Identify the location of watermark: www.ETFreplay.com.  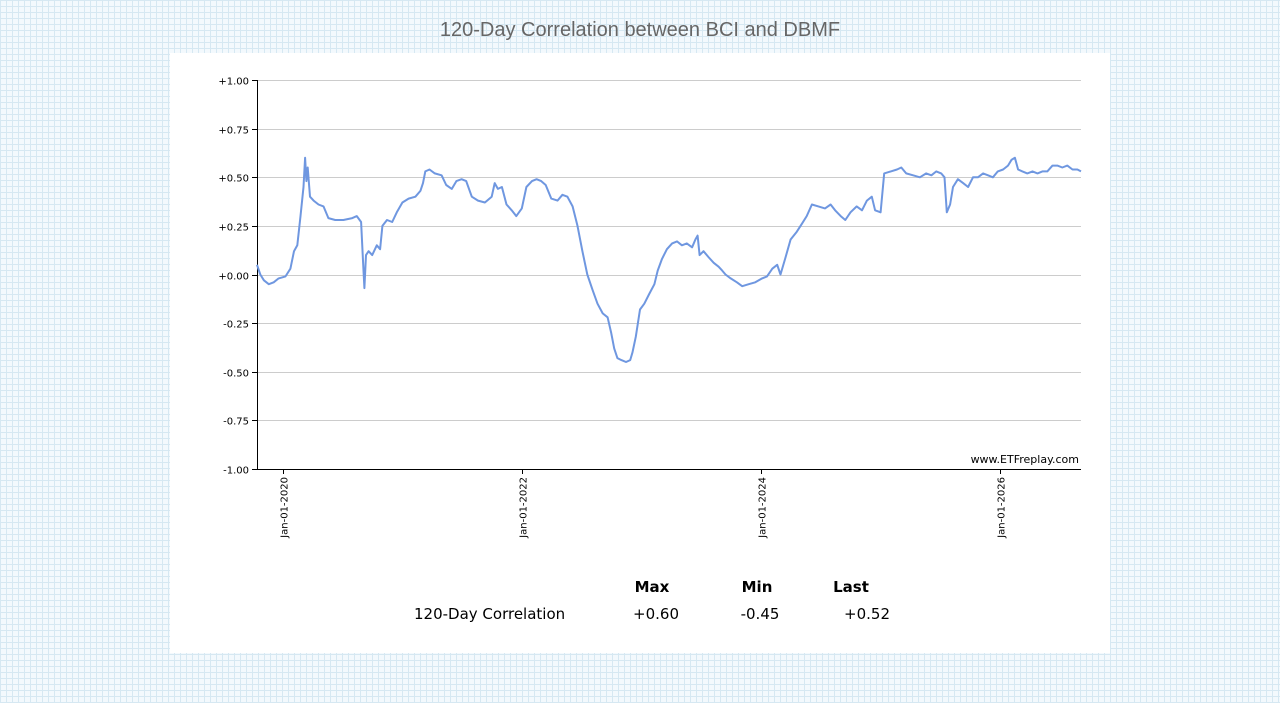
(1025, 459).